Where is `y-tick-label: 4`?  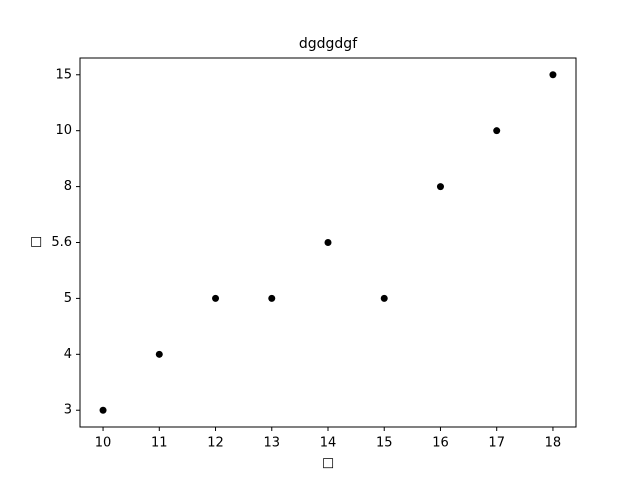
y-tick-label: 4 is located at coordinates (68, 354).